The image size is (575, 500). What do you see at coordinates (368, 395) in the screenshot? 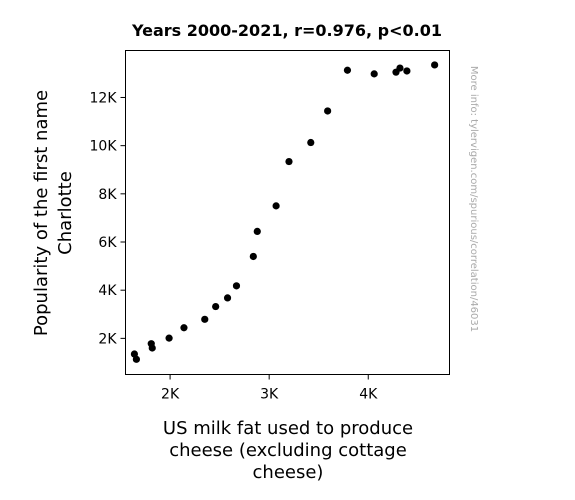
I see `x-tick-label: 4K` at bounding box center [368, 395].